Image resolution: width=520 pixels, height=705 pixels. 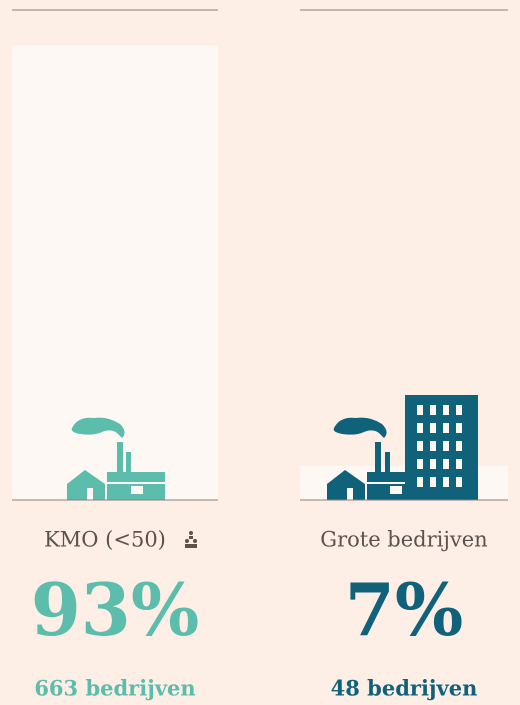 What do you see at coordinates (403, 540) in the screenshot?
I see `category-label: Grote bedrijven` at bounding box center [403, 540].